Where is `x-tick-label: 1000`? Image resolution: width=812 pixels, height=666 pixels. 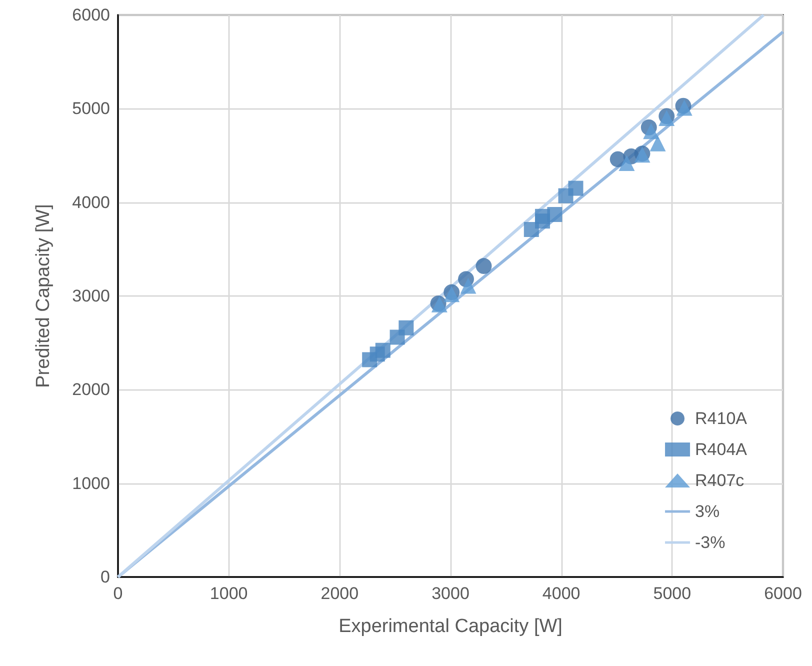 x-tick-label: 1000 is located at coordinates (229, 593).